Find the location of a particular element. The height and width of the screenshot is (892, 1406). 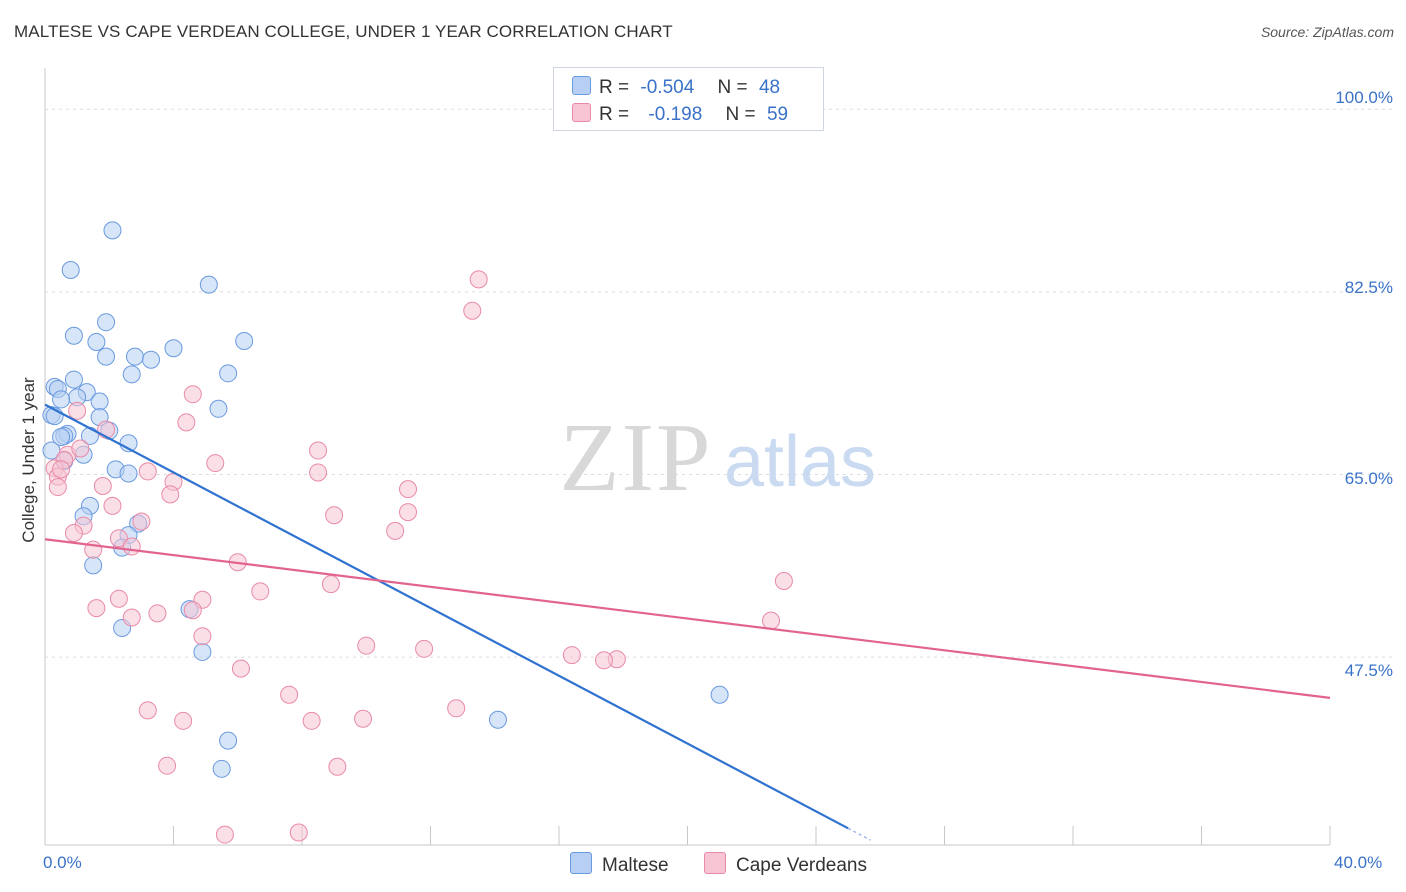

legend-row-cape-verdeans: R = -0.198 N = 59 is located at coordinates (680, 114).